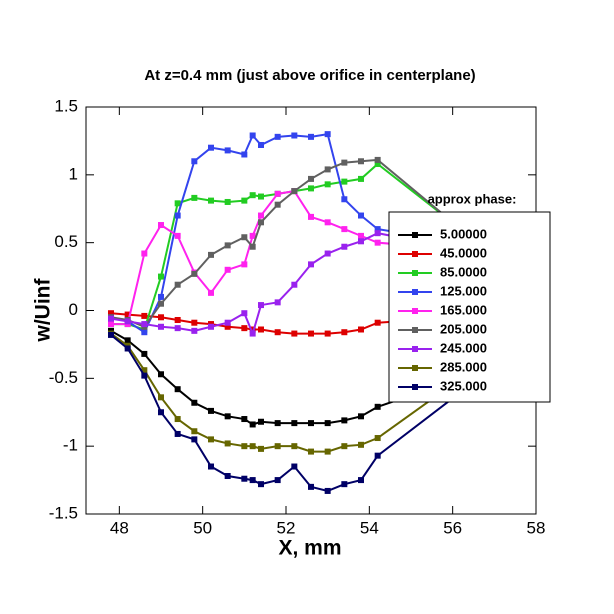 This screenshot has width=614, height=614. Describe the element at coordinates (309, 548) in the screenshot. I see `x-axis-label: X, mm` at that location.